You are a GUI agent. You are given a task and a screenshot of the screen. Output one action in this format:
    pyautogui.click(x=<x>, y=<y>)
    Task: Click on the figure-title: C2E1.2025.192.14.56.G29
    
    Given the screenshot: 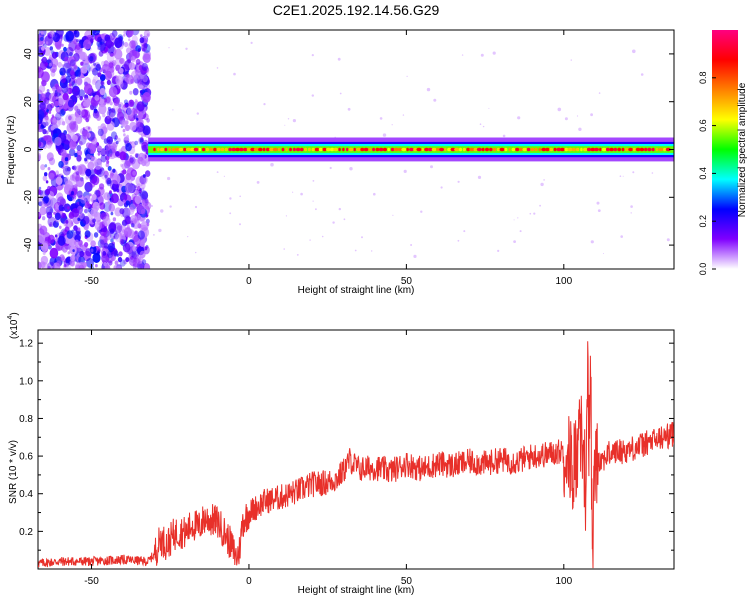 What is the action you would take?
    pyautogui.click(x=356, y=10)
    